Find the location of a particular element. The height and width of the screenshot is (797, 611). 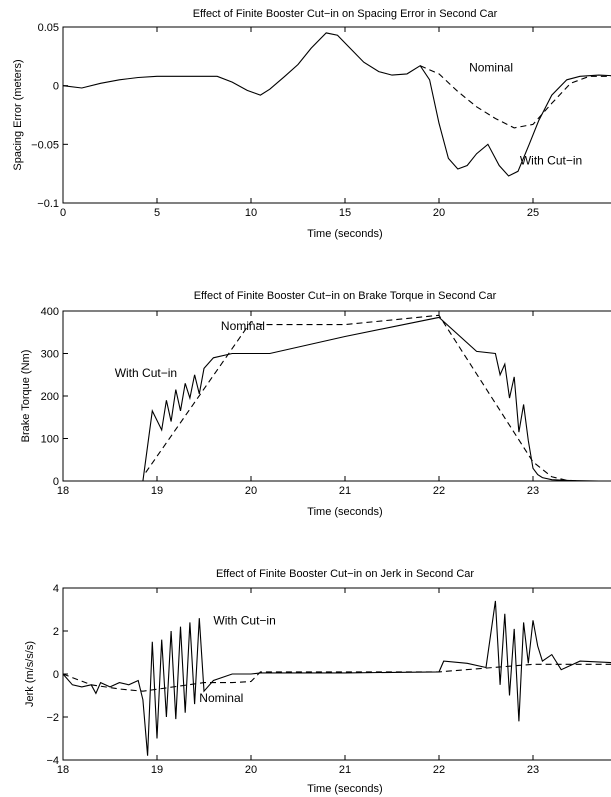

y-tick-label: 0.05 is located at coordinates (48, 28).